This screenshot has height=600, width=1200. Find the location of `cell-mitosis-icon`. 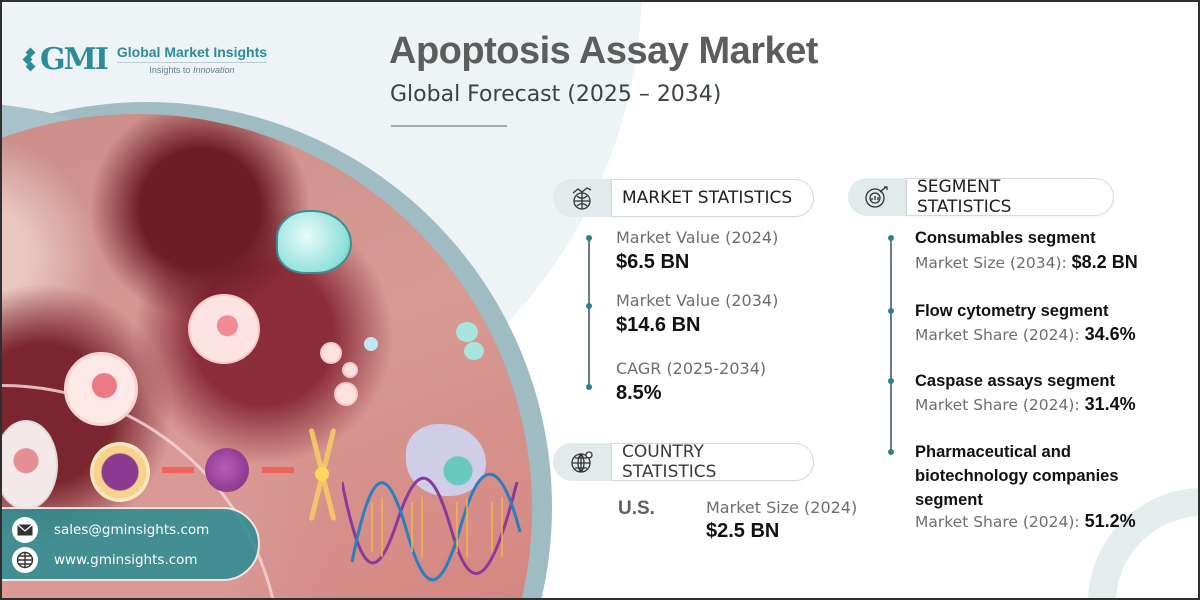

cell-mitosis-icon is located at coordinates (120, 472).